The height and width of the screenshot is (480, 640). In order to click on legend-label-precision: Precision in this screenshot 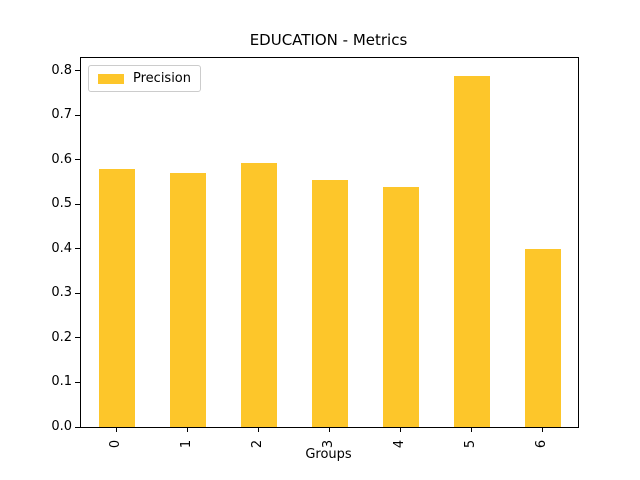, I will do `click(162, 78)`.